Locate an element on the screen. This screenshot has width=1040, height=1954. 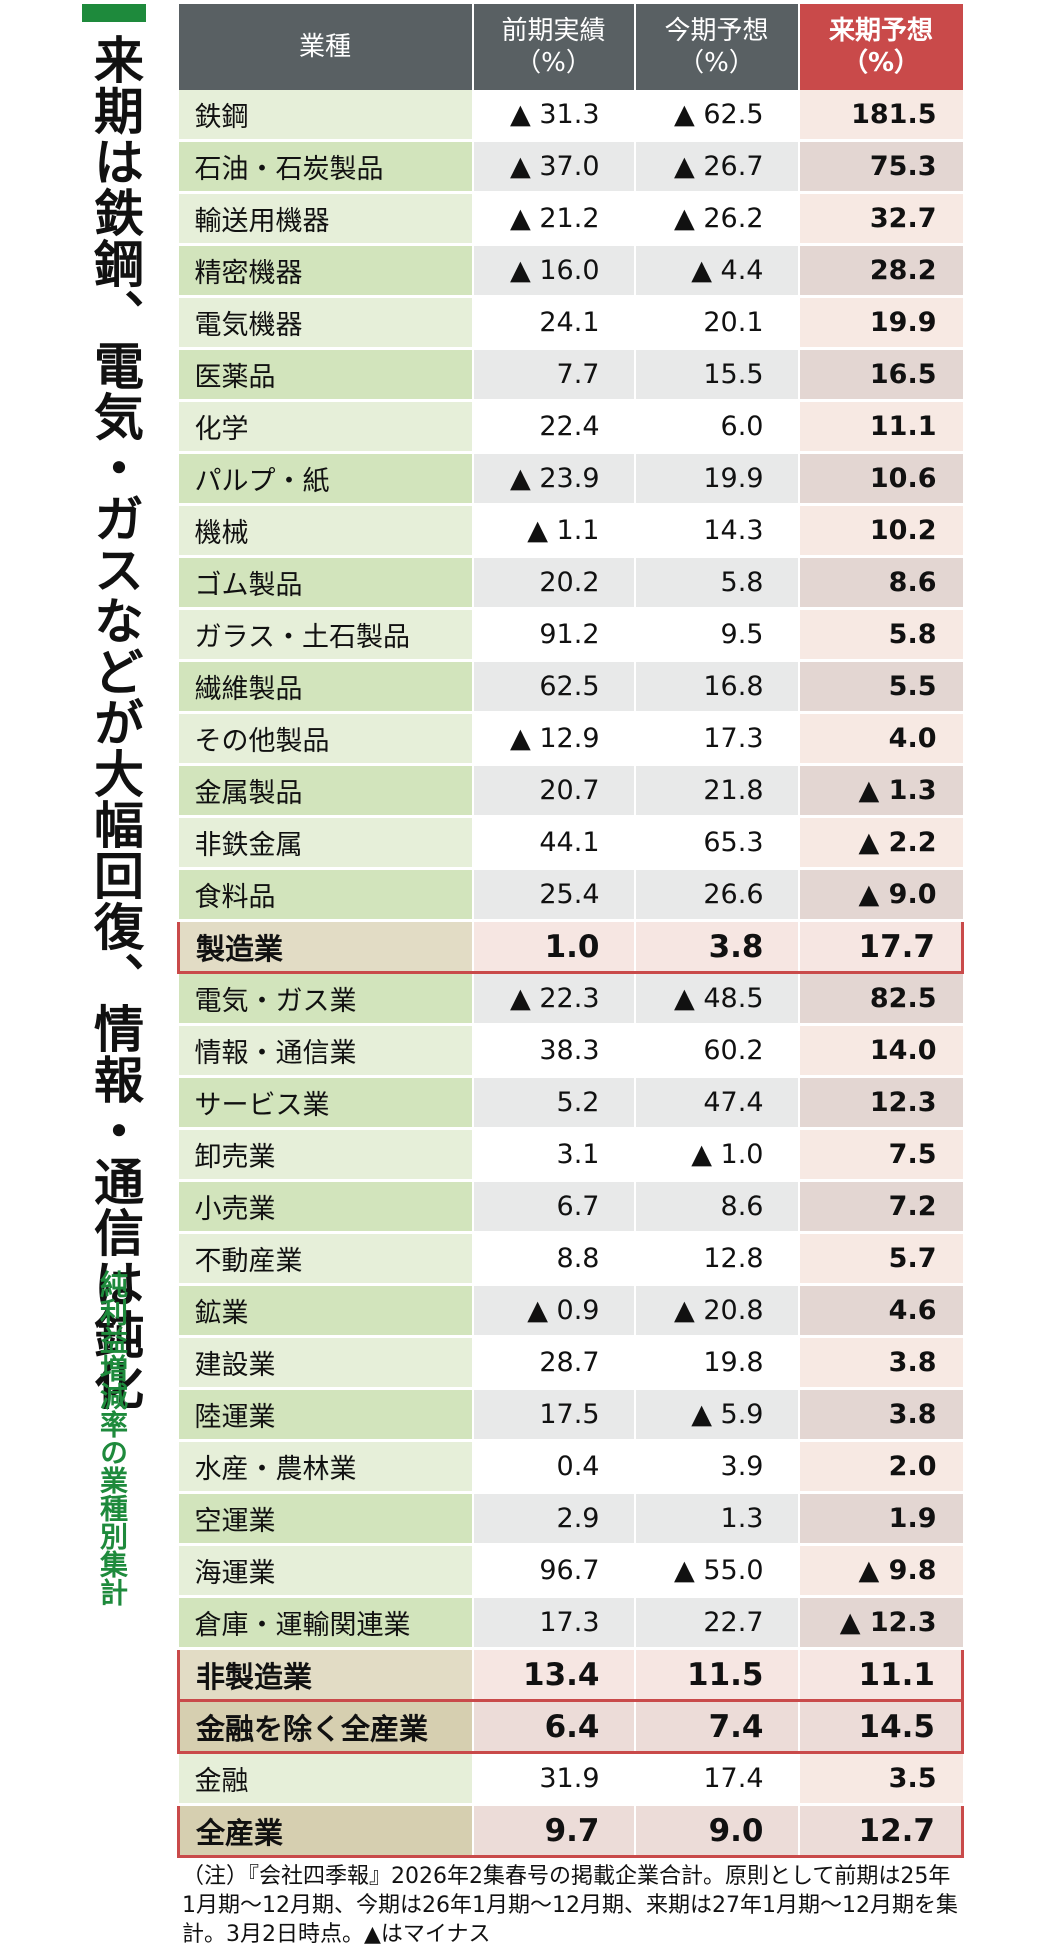
previous-actual-cell: ▲ 37.0 is located at coordinates (554, 167).